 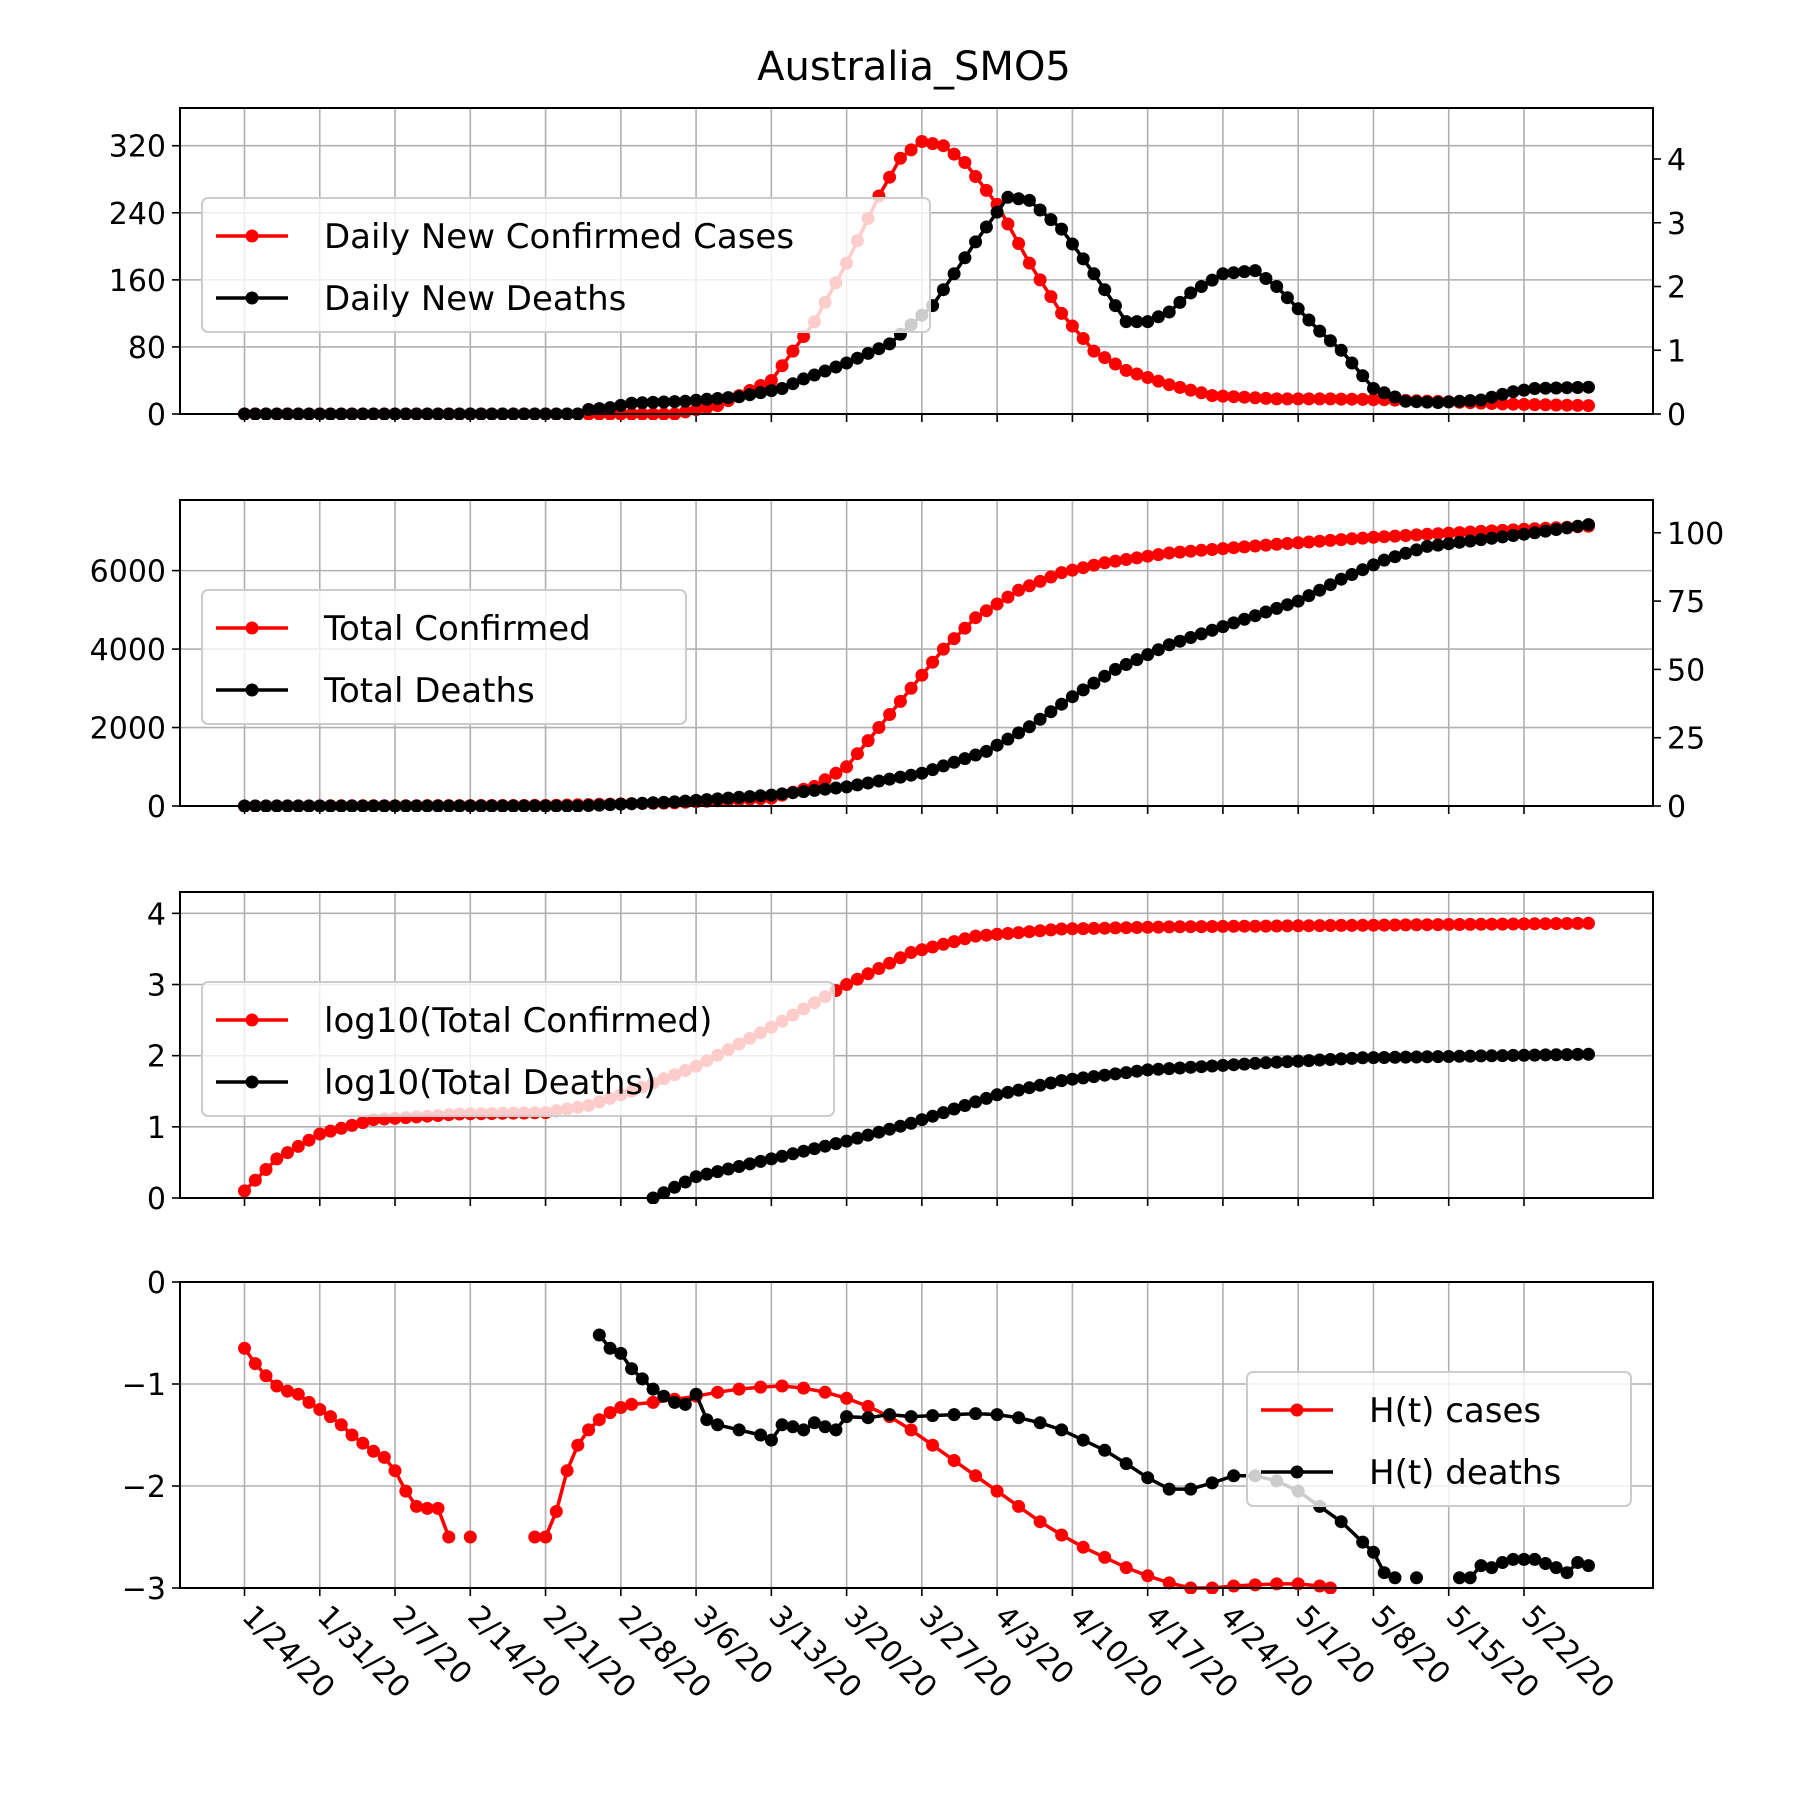 I want to click on axes-frame, so click(x=916, y=261).